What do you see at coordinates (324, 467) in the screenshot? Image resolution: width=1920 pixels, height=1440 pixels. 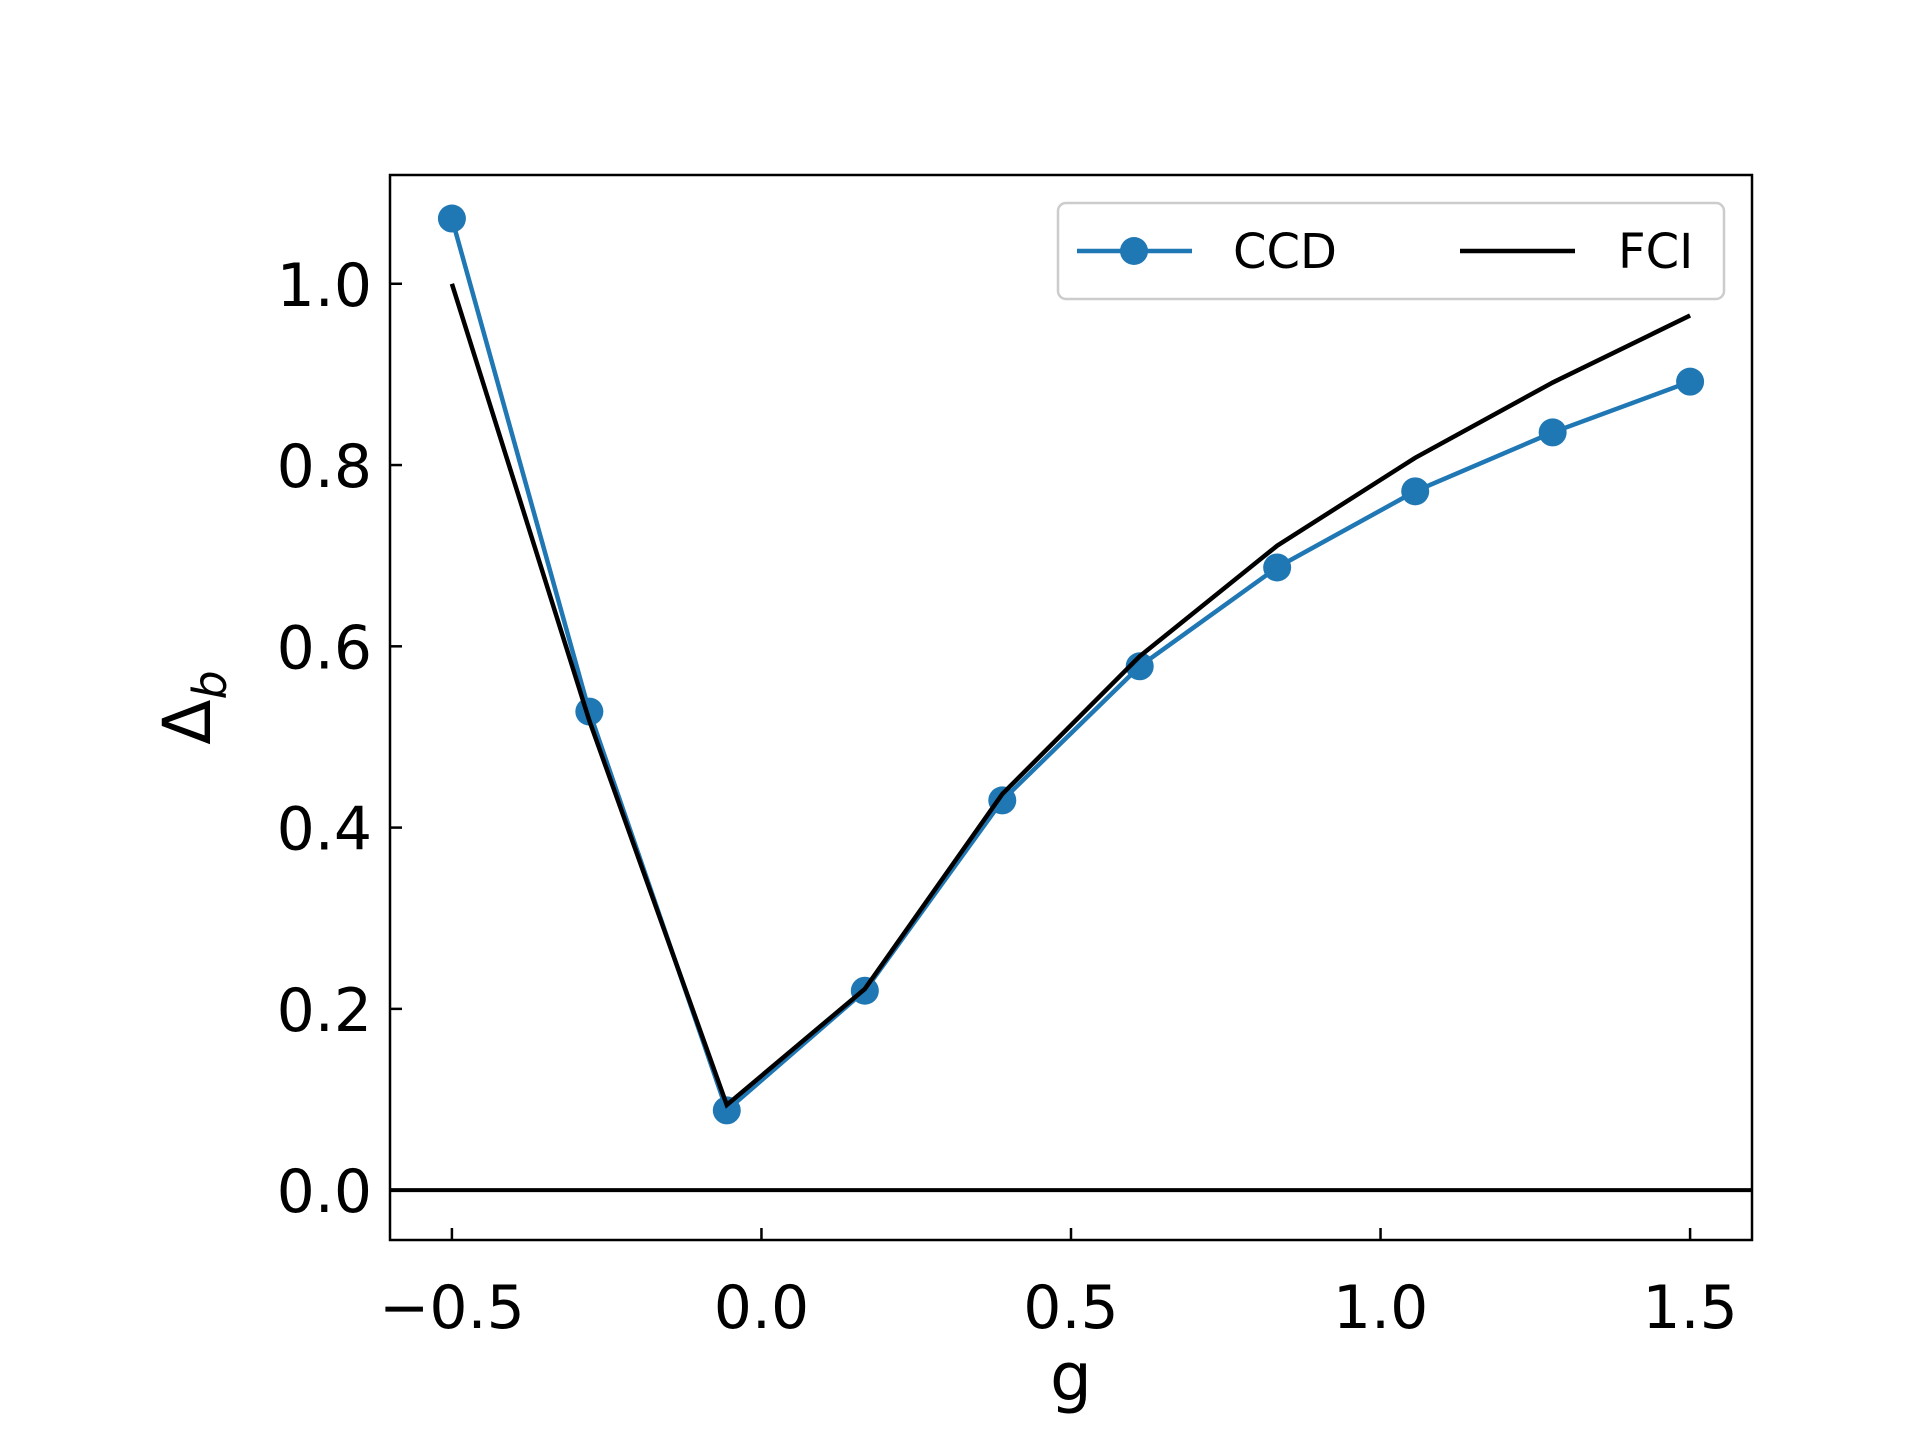 I see `y-tick-label: 0.8` at bounding box center [324, 467].